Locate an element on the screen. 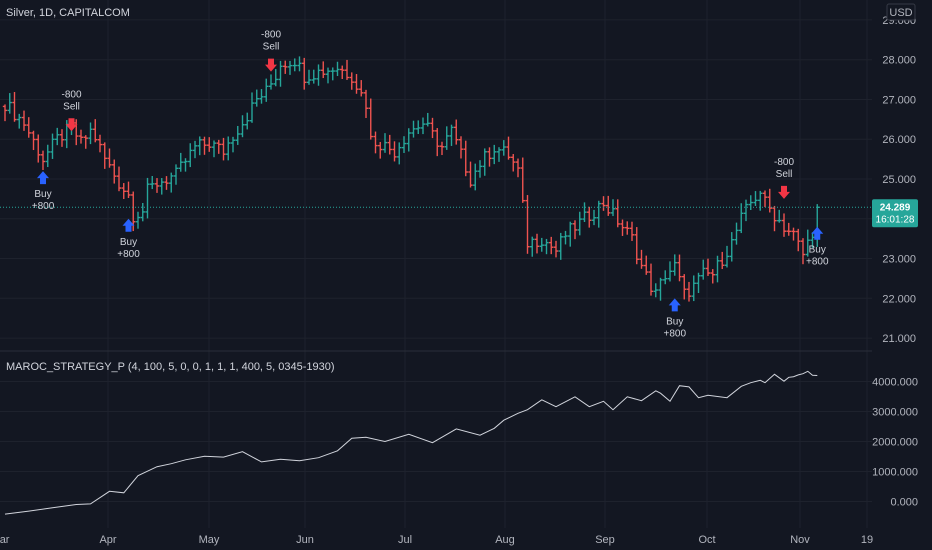 The width and height of the screenshot is (932, 550). price-tick-label: 23.000 is located at coordinates (899, 260).